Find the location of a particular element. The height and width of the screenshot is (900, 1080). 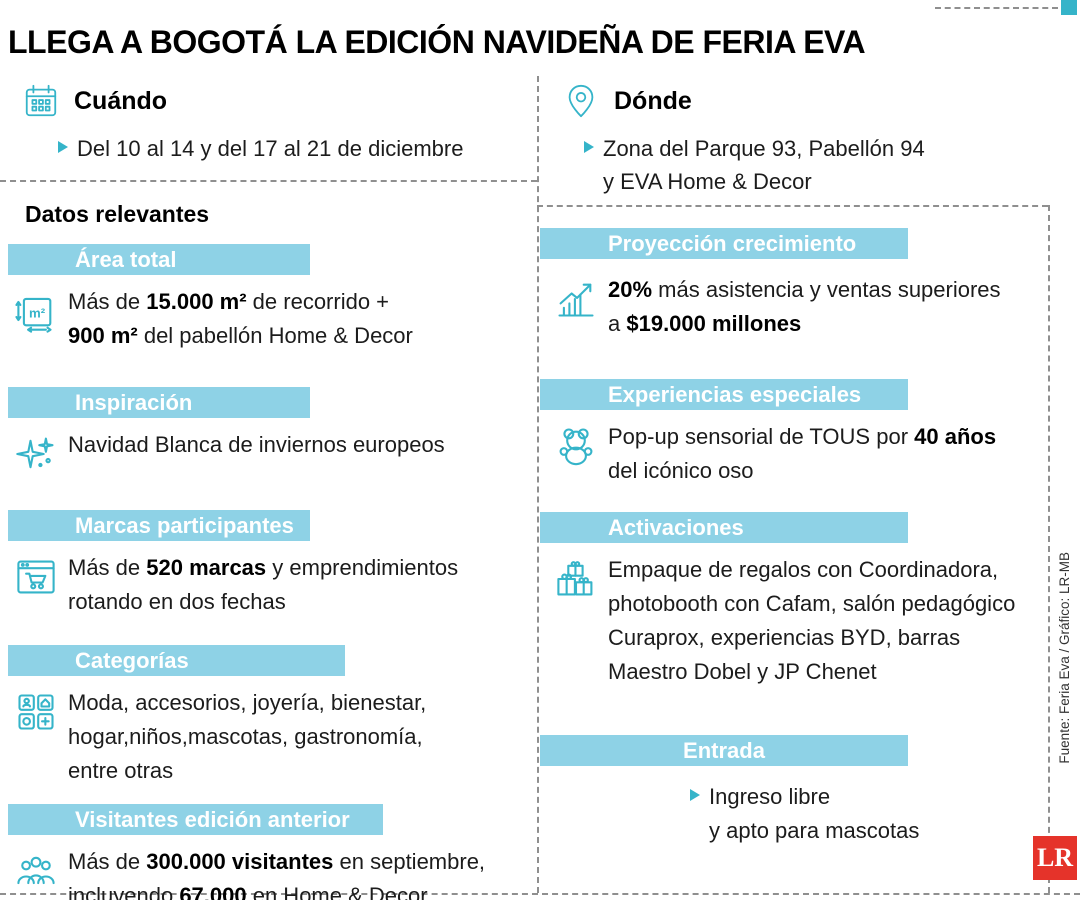

source-credit: Fuente: Feria Eva / Gráfico: LR-MB is located at coordinates (1064, 658).